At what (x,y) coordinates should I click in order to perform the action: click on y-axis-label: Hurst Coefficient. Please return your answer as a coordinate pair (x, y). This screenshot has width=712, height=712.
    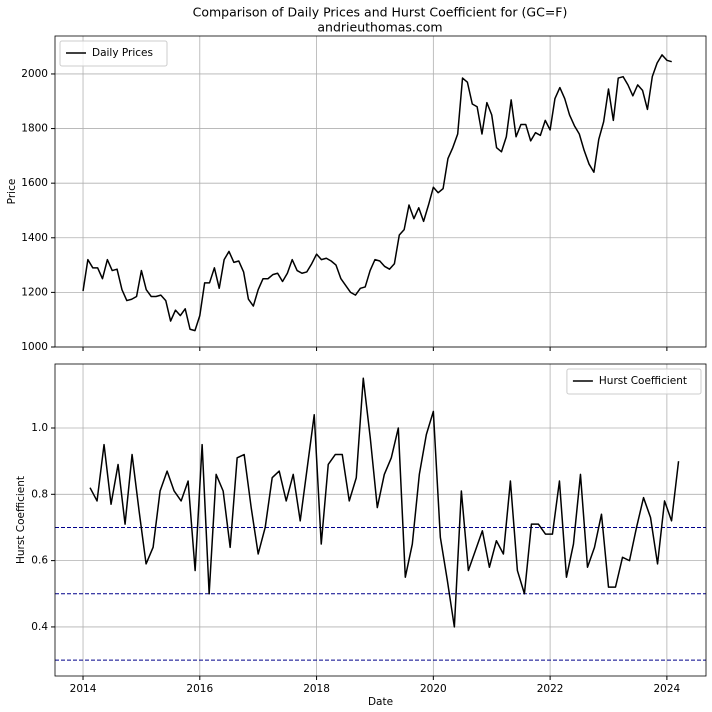
    Looking at the image, I should click on (21, 520).